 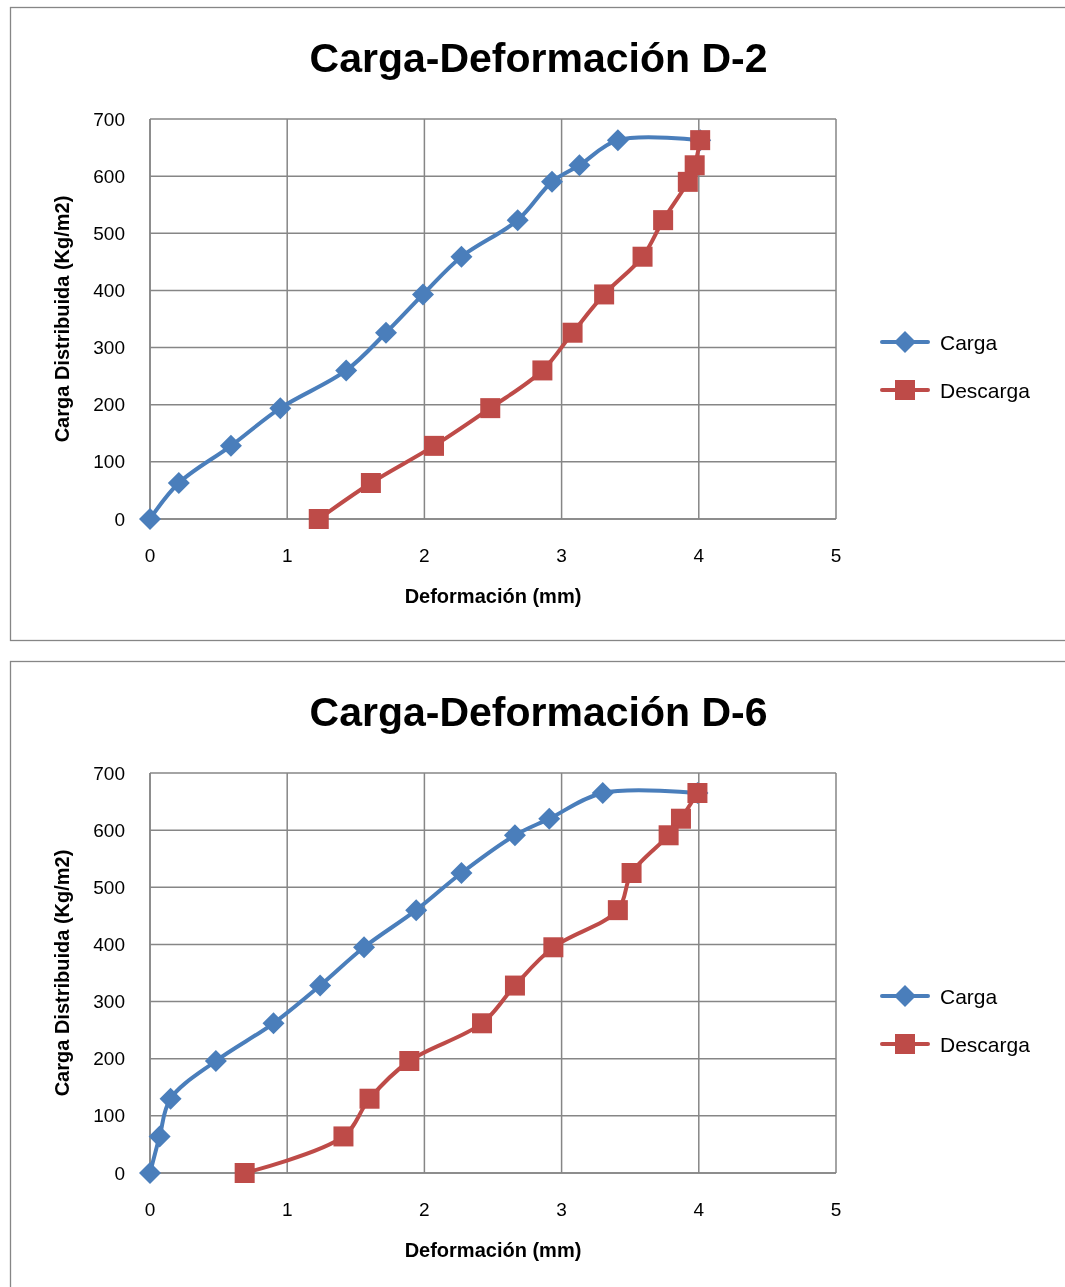 I want to click on chart-title: Carga-Deformación D-2, so click(x=538, y=58).